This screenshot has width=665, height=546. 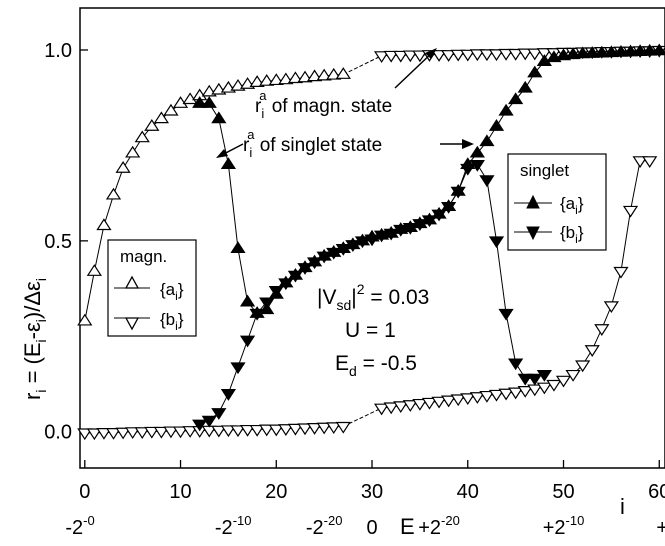 I want to click on x-axis-label: i, so click(x=622, y=506).